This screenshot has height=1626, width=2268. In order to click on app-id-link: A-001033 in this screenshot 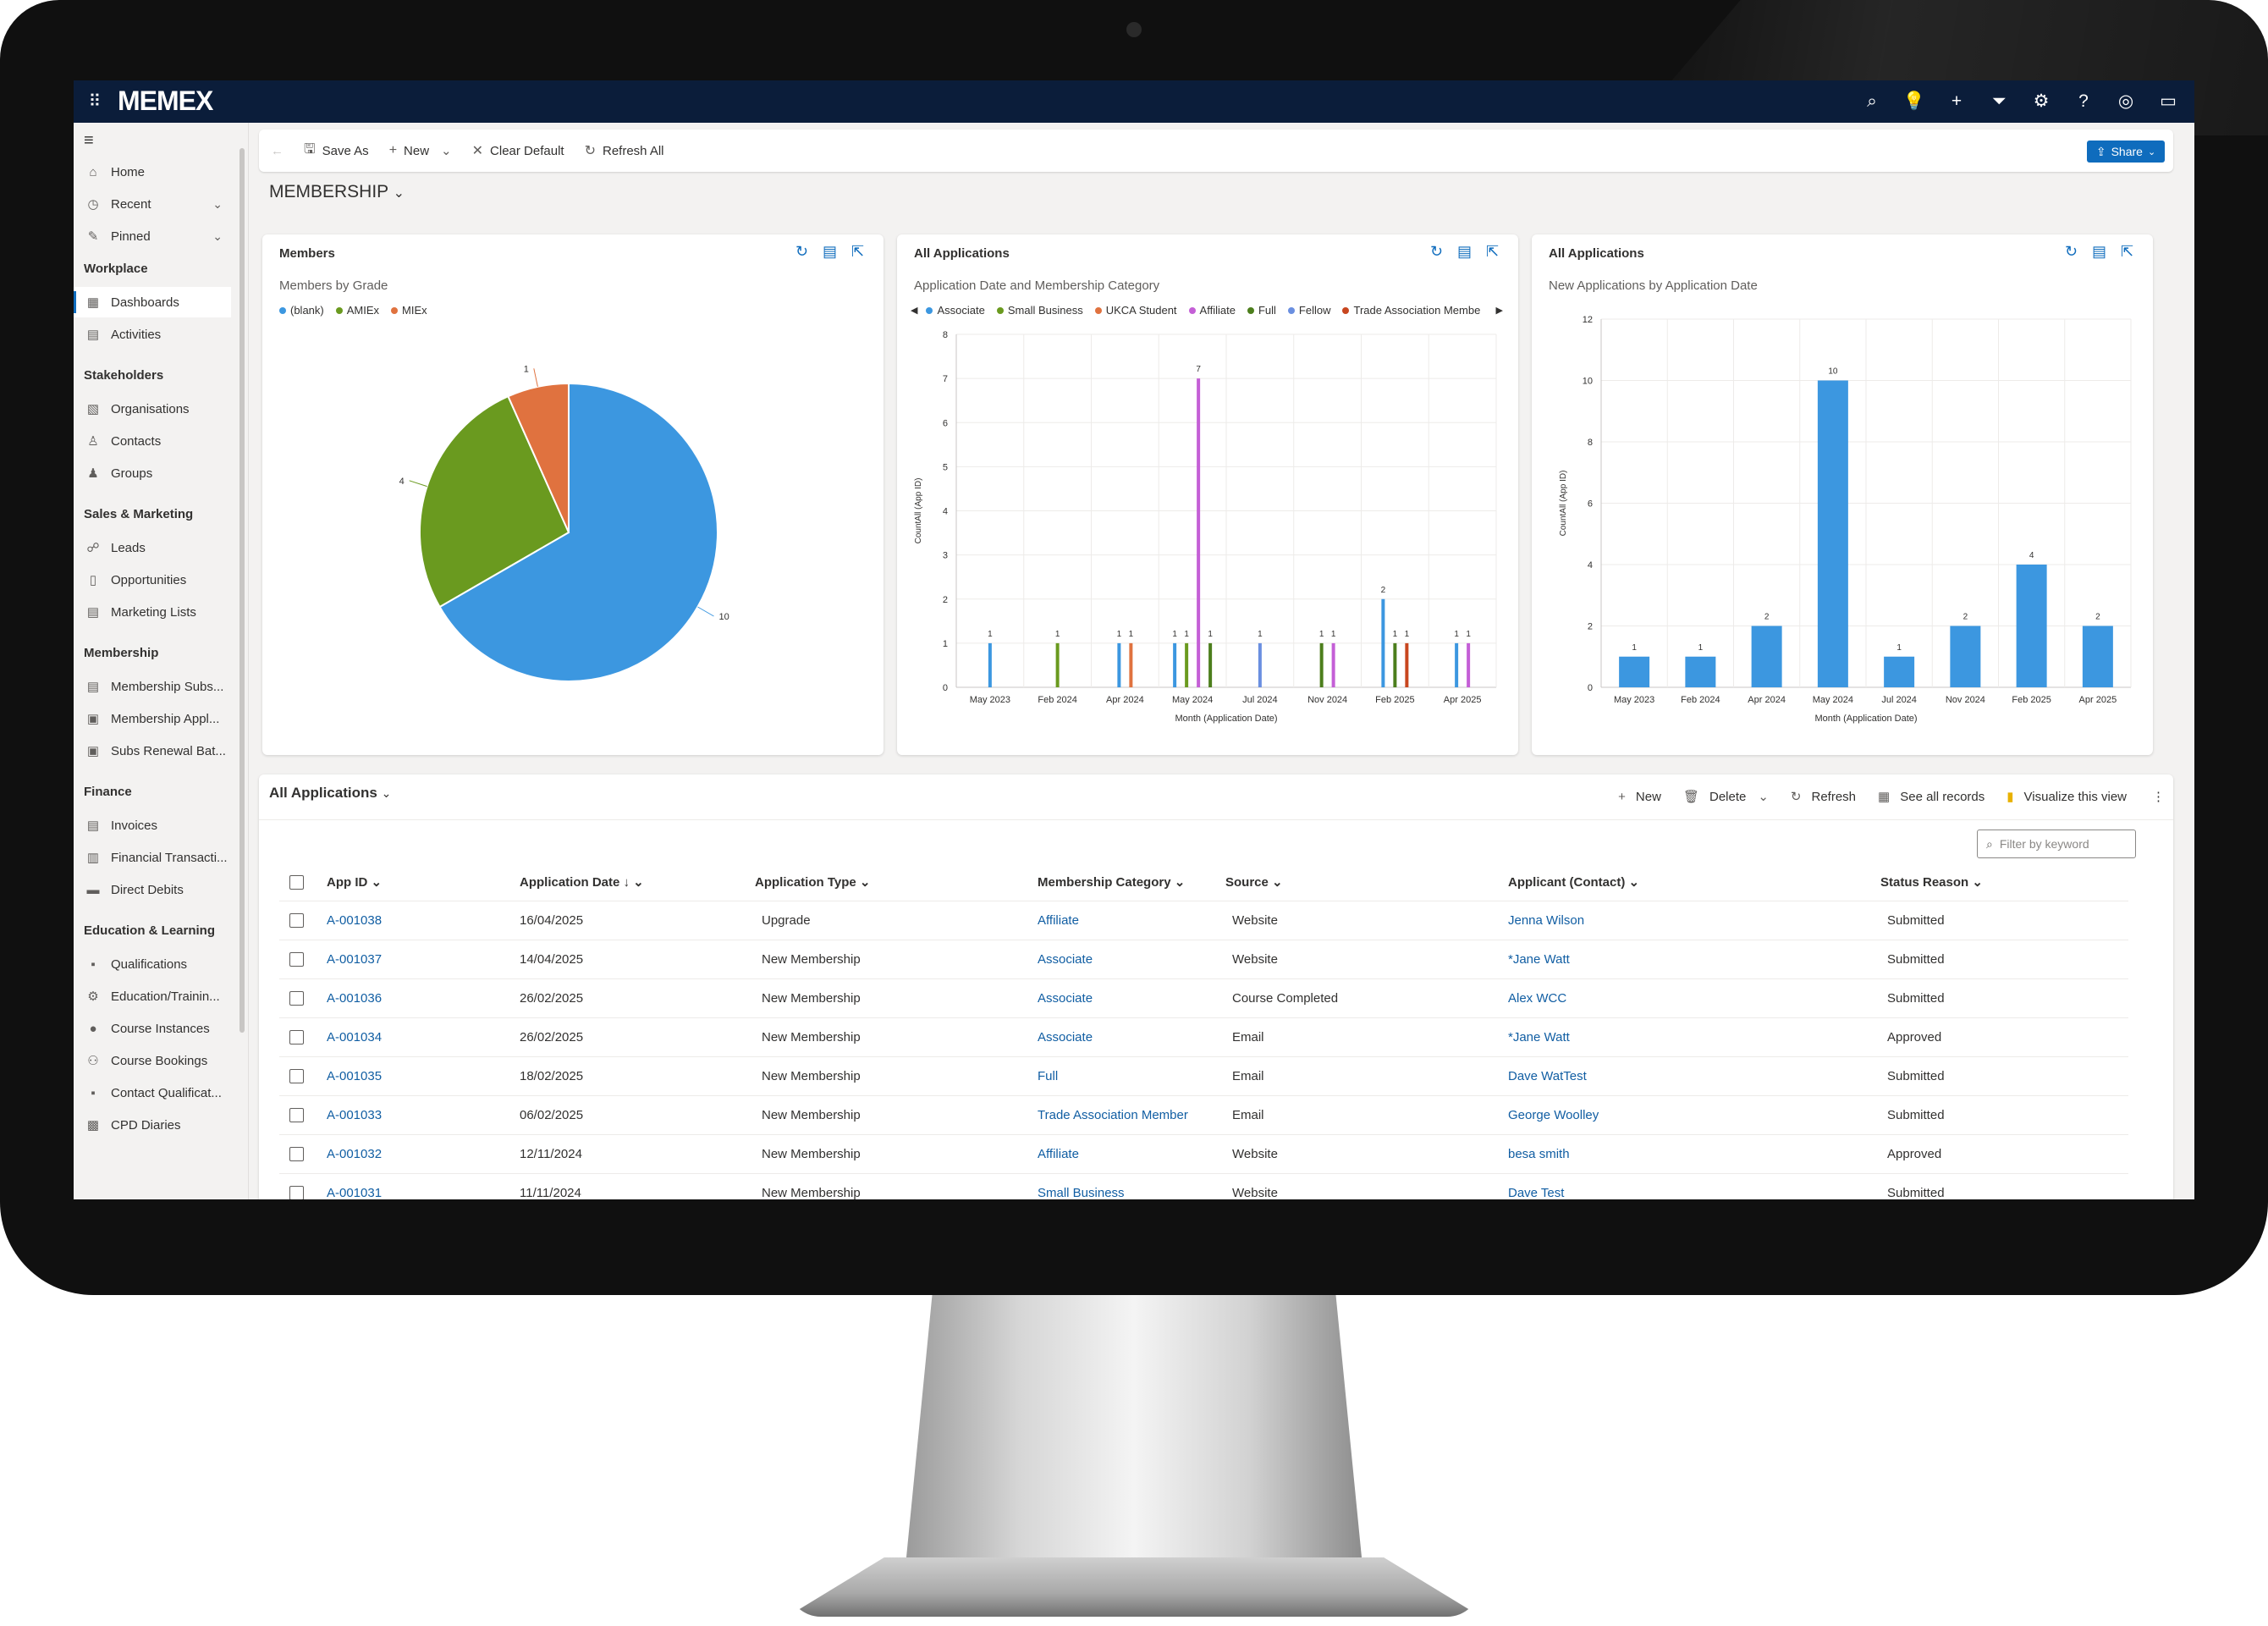, I will do `click(355, 1115)`.